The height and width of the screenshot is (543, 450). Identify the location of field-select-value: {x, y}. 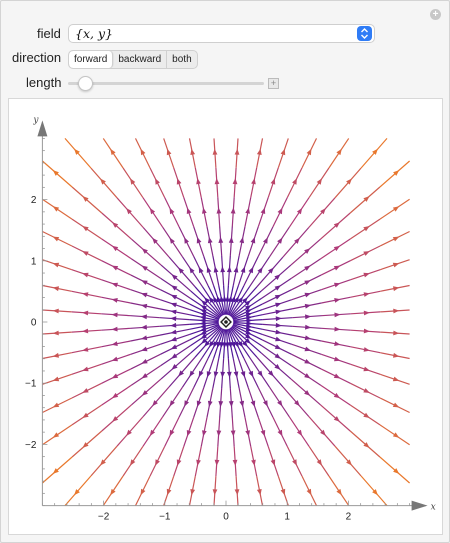
(94, 33).